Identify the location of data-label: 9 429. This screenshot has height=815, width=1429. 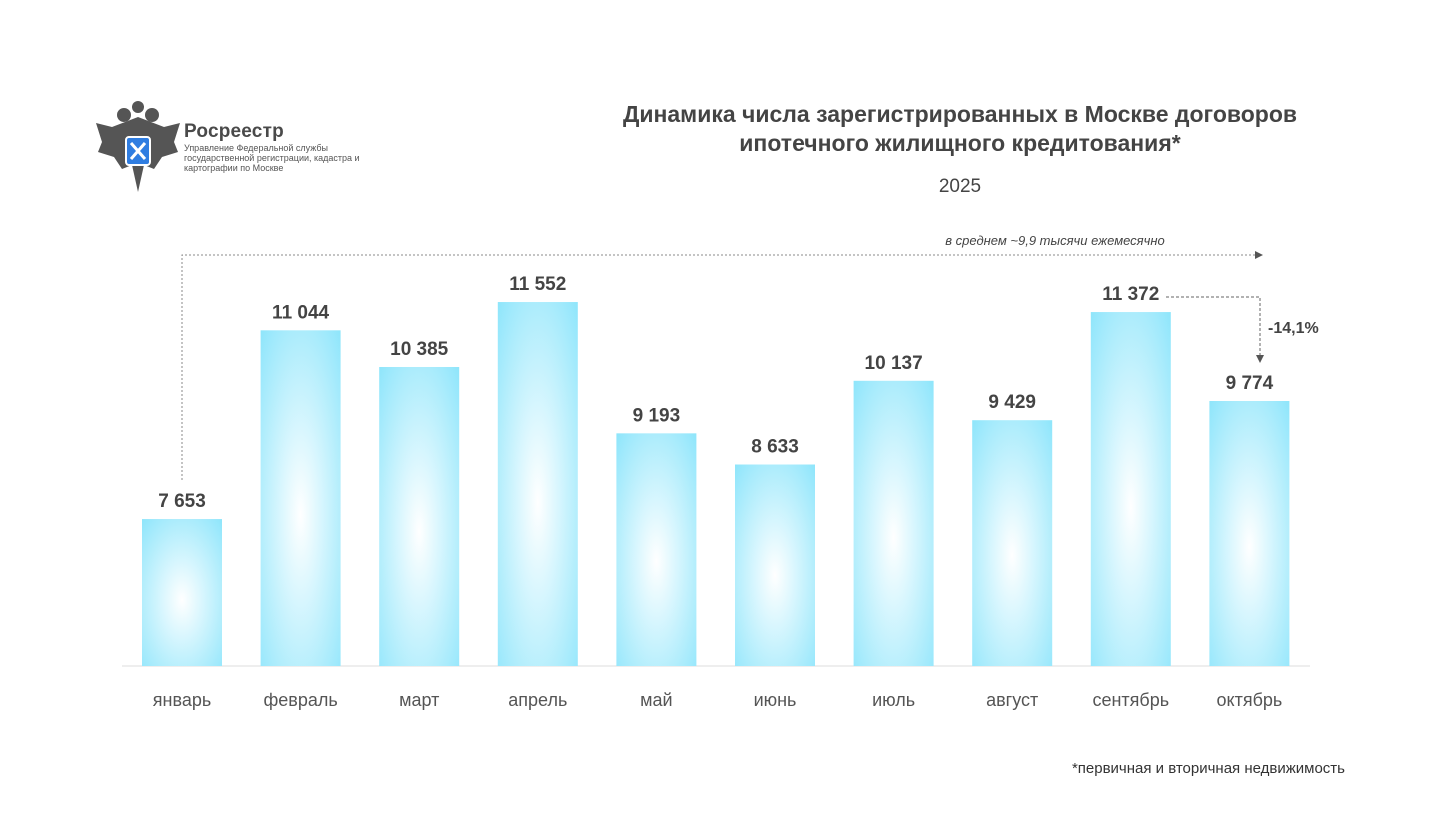
(1012, 402).